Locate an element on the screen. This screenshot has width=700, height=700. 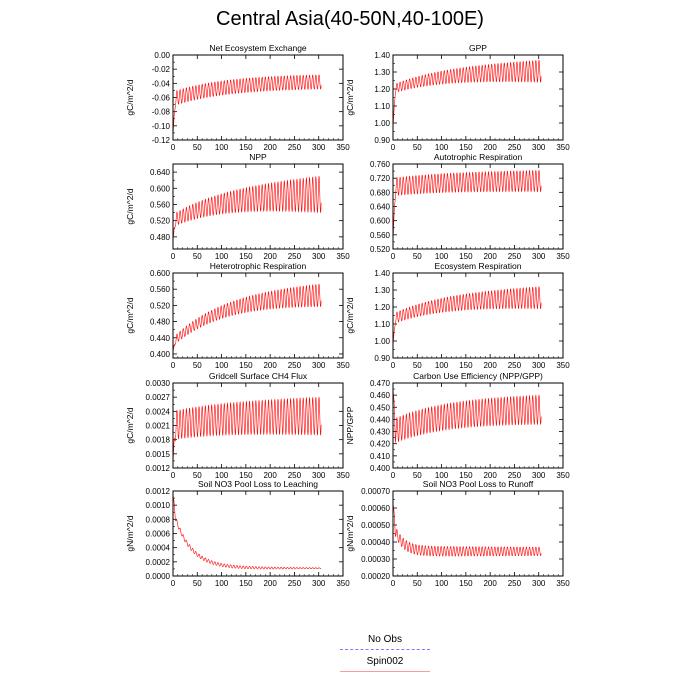
y-tick-label: 0.720 is located at coordinates (380, 178).